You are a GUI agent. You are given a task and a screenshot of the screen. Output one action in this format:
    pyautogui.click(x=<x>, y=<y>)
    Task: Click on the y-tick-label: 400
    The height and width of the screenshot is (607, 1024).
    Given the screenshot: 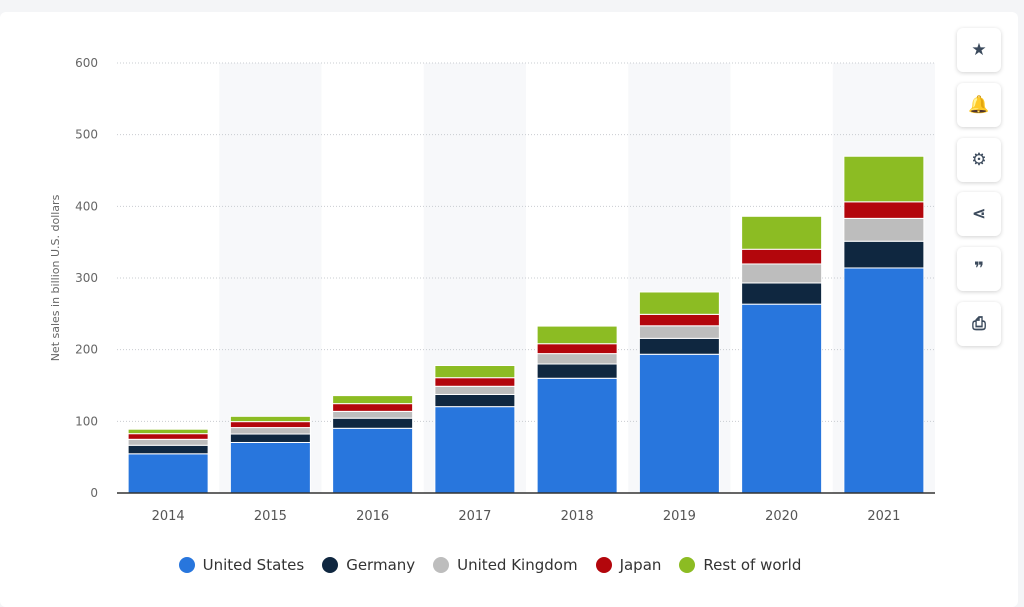 What is the action you would take?
    pyautogui.click(x=86, y=206)
    